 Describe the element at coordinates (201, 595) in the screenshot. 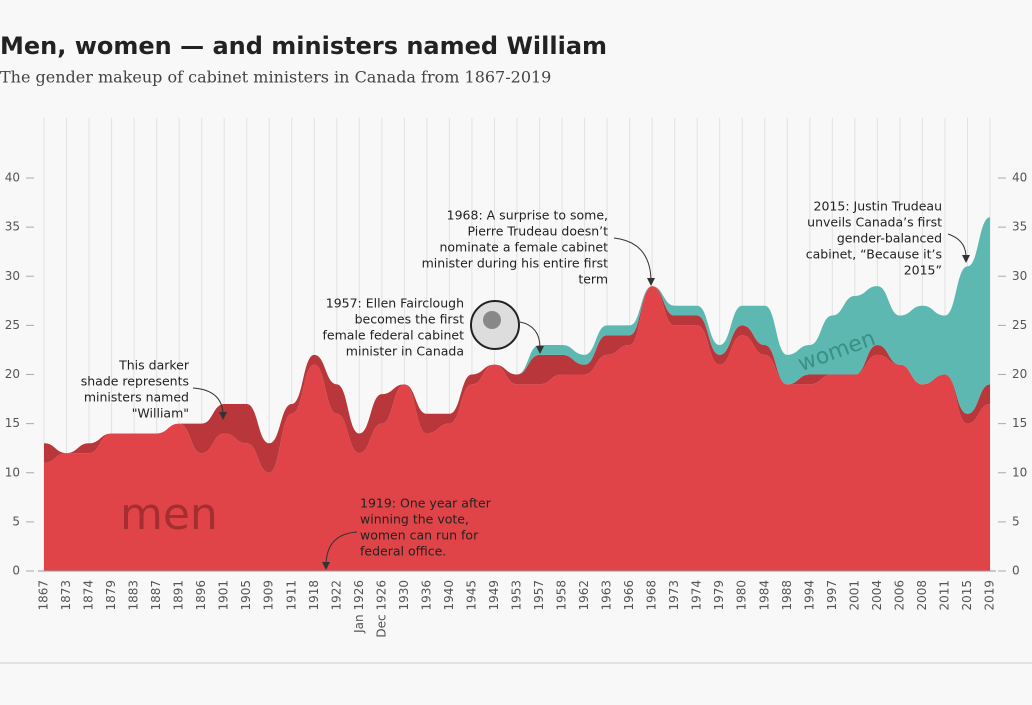

I see `x-tick-label: 1896` at that location.